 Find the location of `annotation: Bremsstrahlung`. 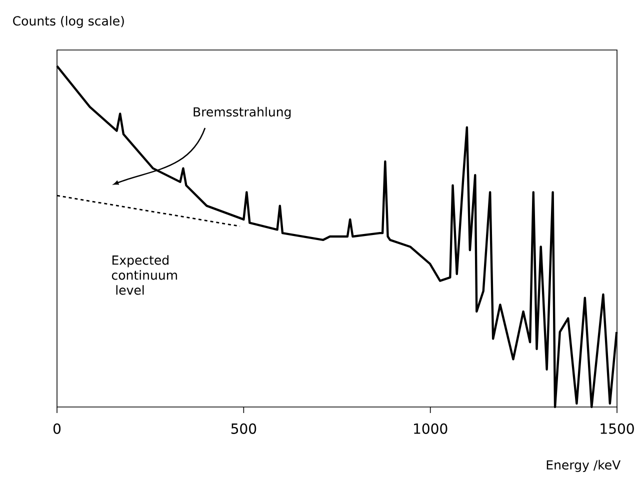

annotation: Bremsstrahlung is located at coordinates (242, 113).